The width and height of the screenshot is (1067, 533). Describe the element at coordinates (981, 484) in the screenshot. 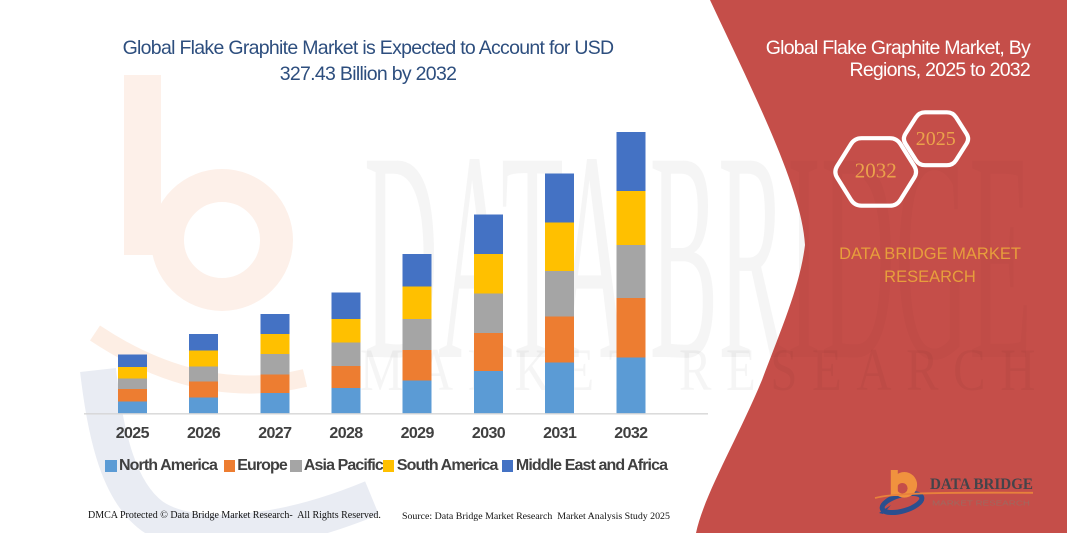

I see `svg-text: DATA BRIDGE` at that location.